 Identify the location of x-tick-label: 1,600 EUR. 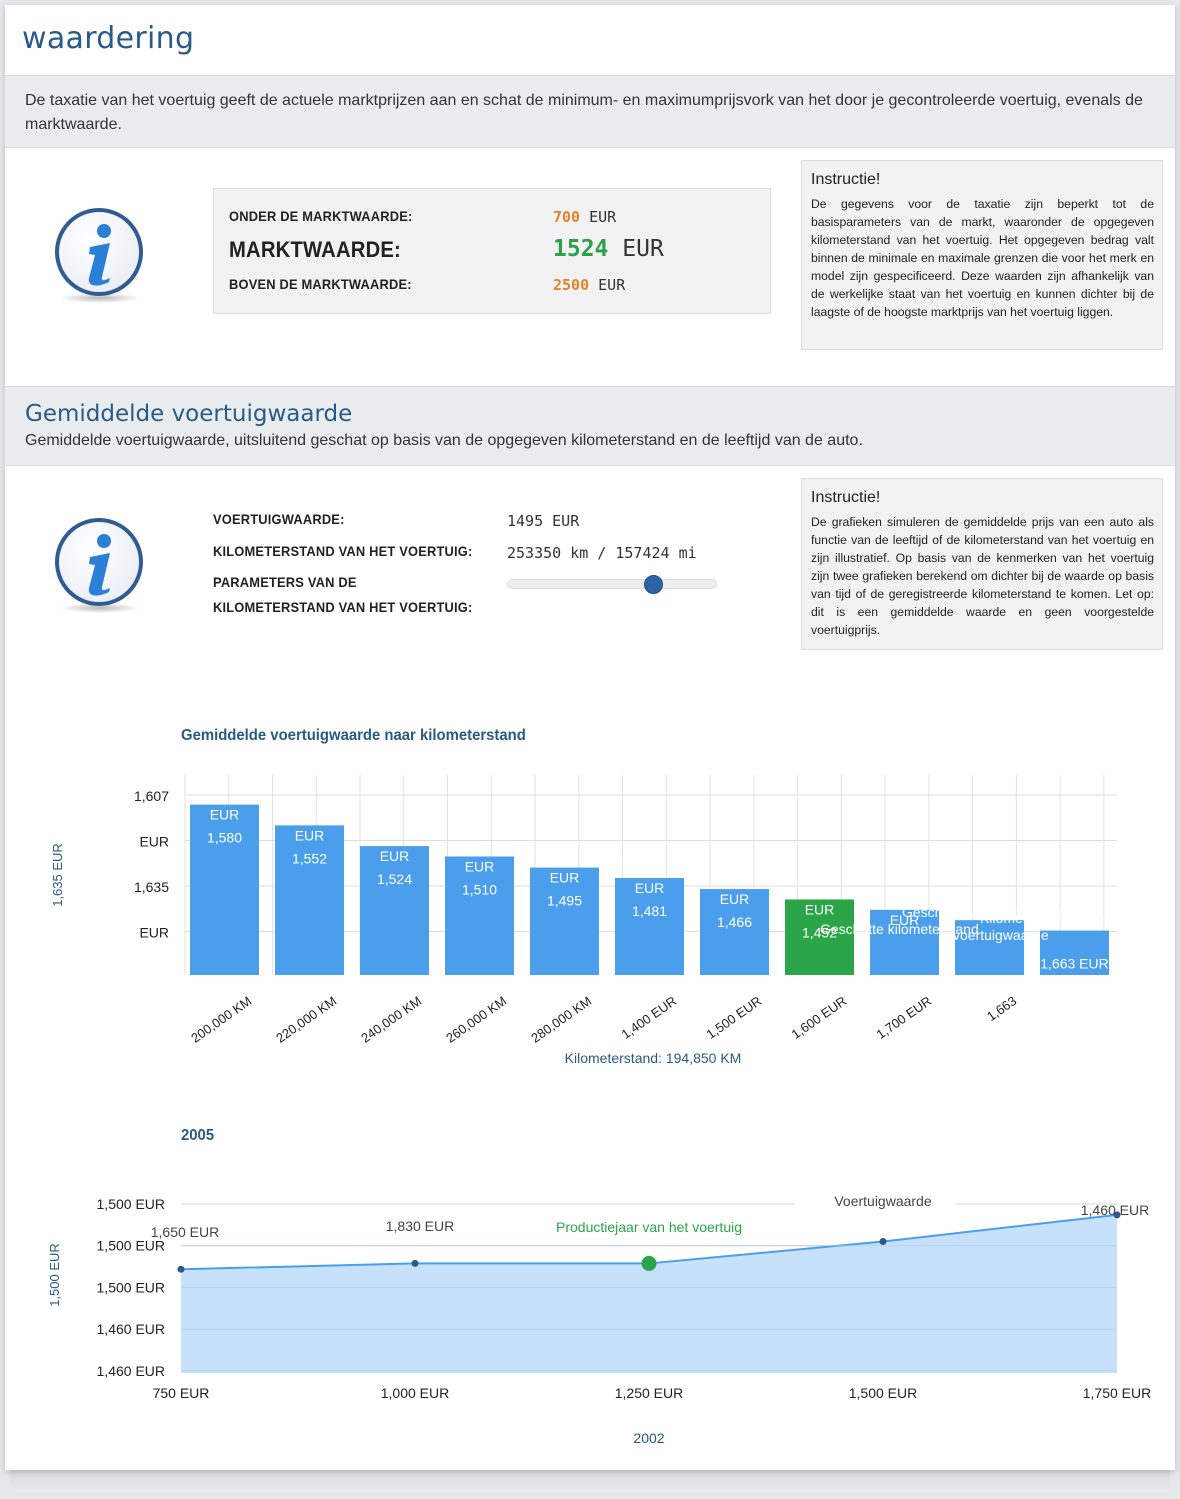
(819, 1017).